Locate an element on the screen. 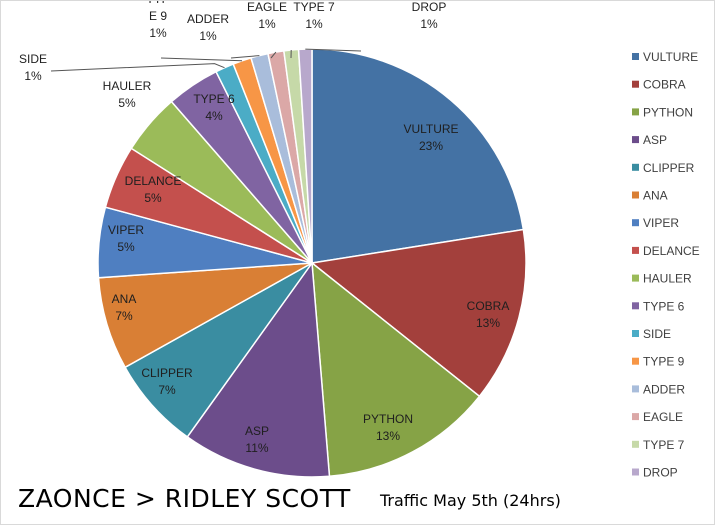 This screenshot has width=715, height=526. legend-swatch-side is located at coordinates (635, 333).